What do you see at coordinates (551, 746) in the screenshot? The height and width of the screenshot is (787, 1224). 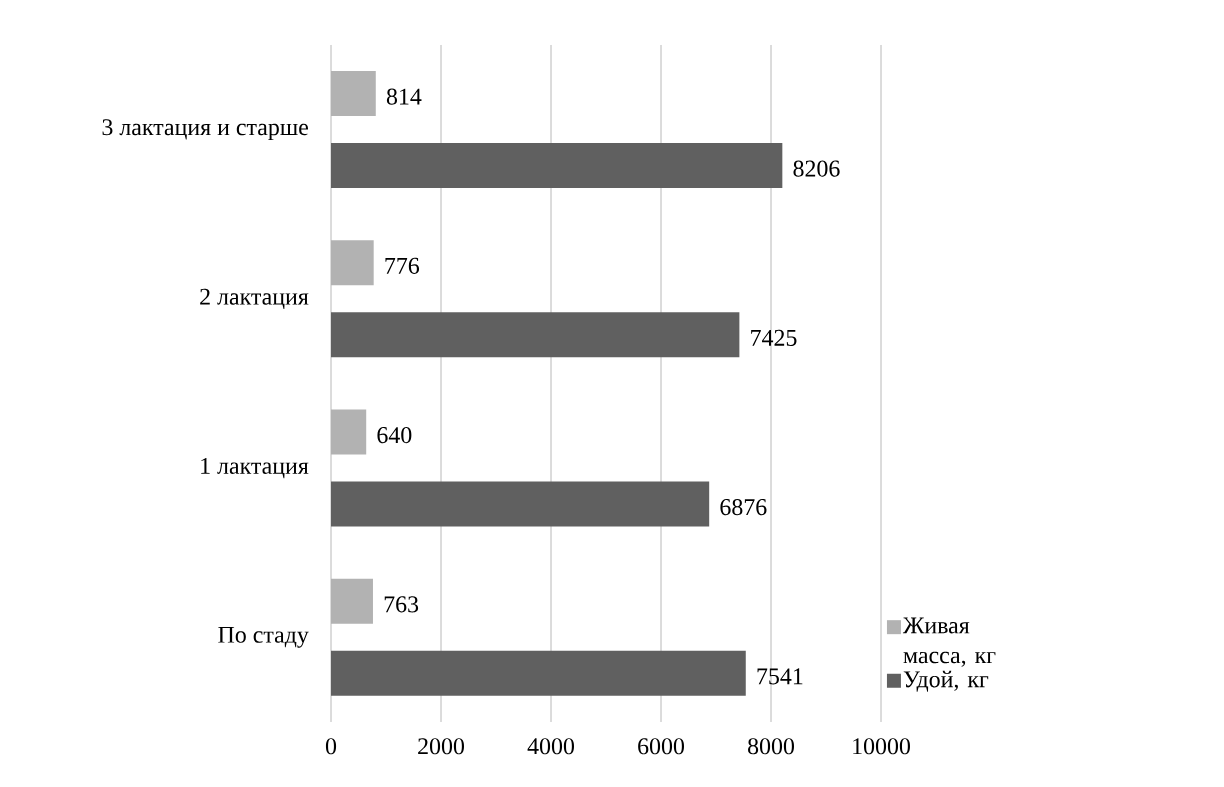 I see `x-tick-label: 4000` at bounding box center [551, 746].